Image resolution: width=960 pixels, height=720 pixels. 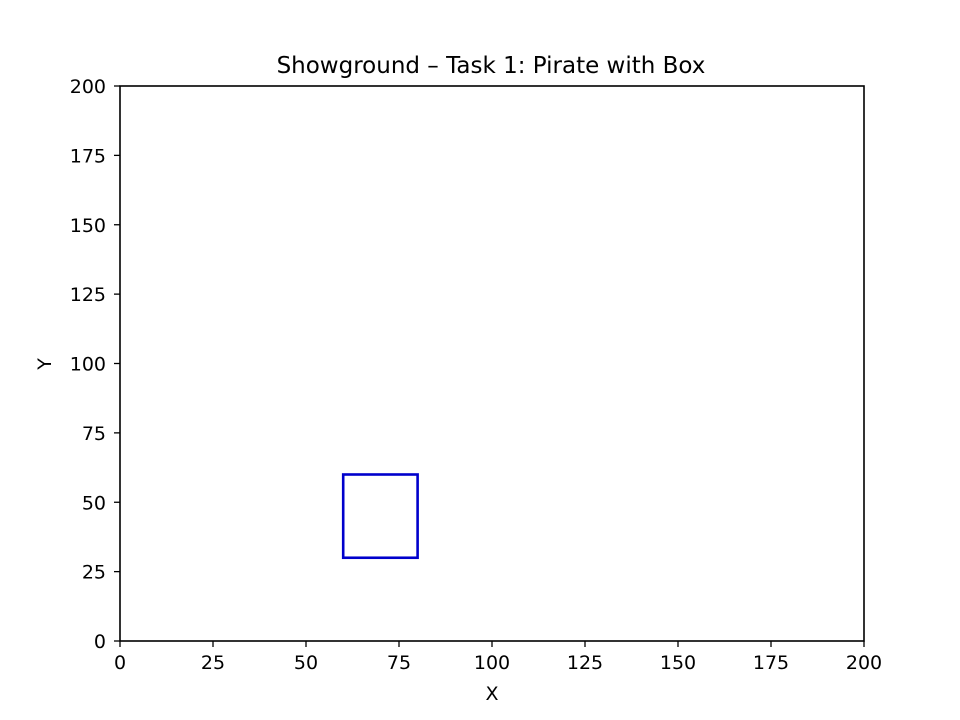 I want to click on x-tick-label: 200, so click(x=864, y=663).